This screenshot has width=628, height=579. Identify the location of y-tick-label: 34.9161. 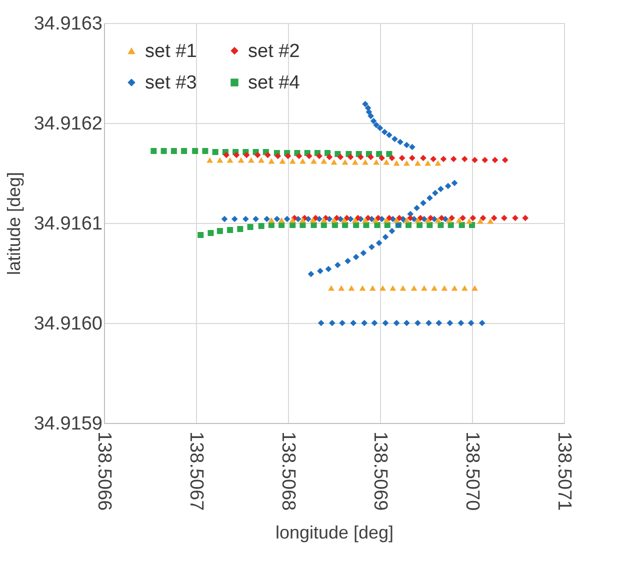
(68, 224).